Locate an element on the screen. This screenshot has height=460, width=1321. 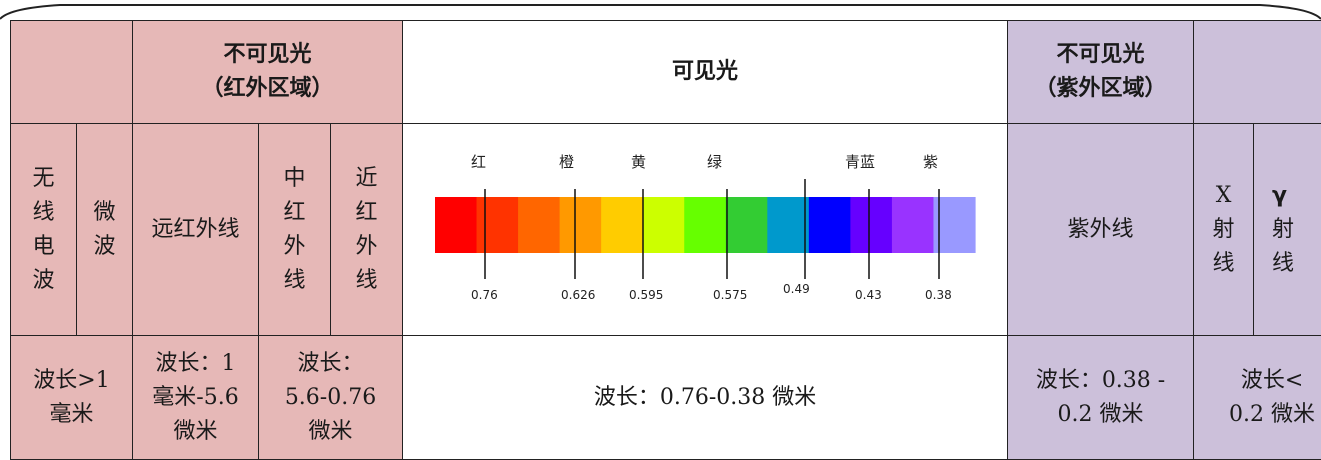
radio-label: 无线电波 is located at coordinates (43, 230).